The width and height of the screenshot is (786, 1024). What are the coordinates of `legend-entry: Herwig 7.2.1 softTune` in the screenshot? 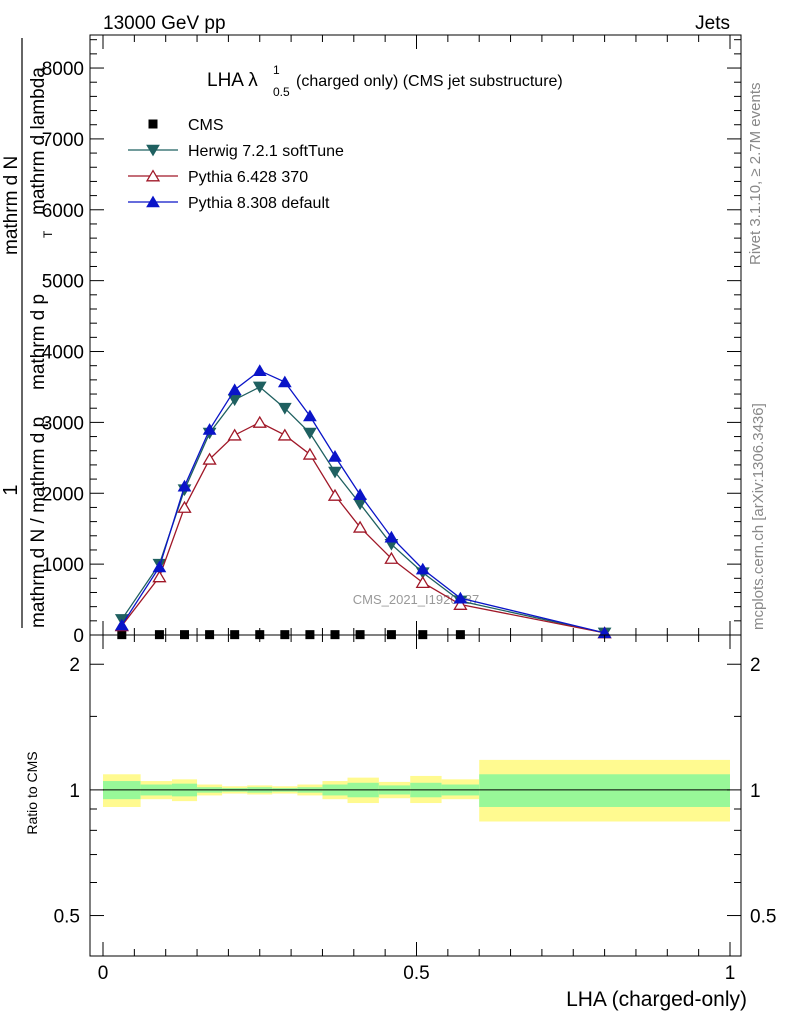 It's located at (236, 151).